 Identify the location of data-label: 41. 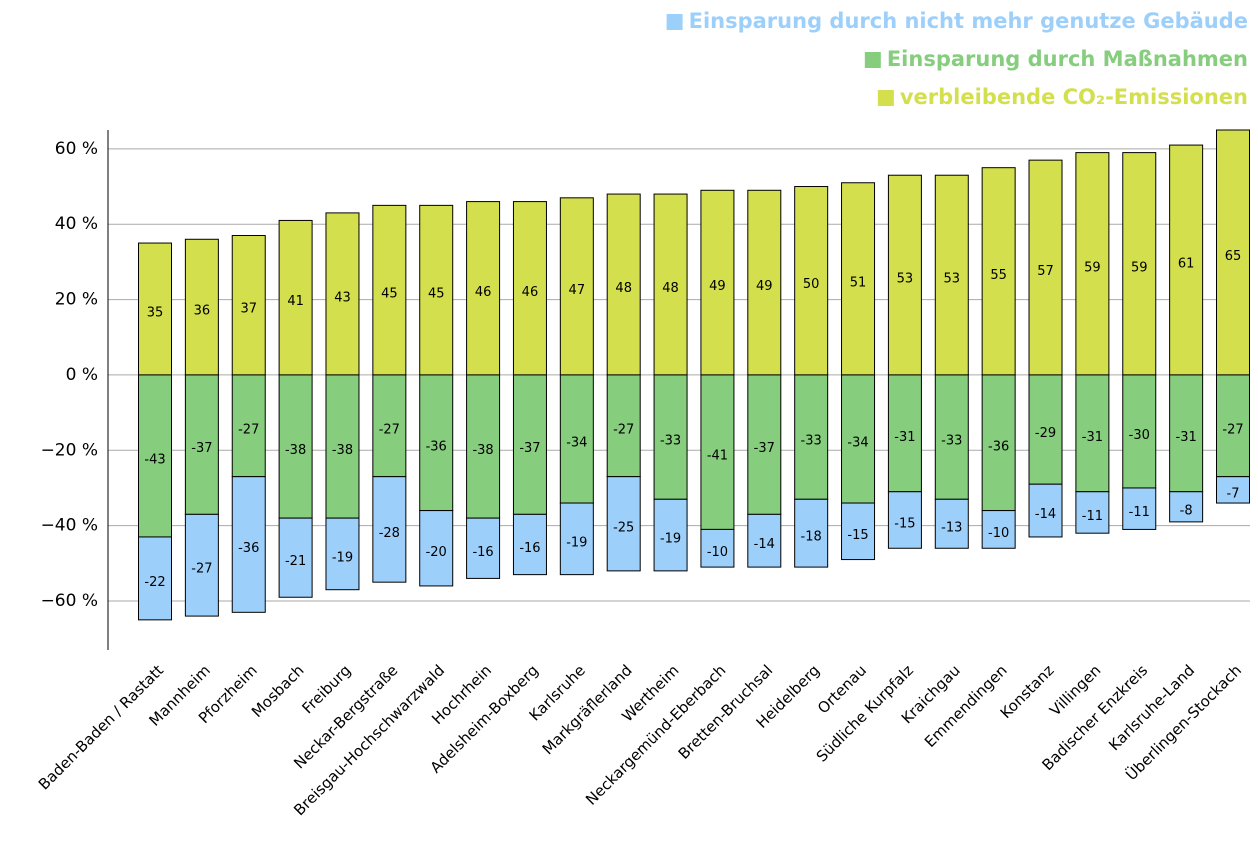
(295, 301).